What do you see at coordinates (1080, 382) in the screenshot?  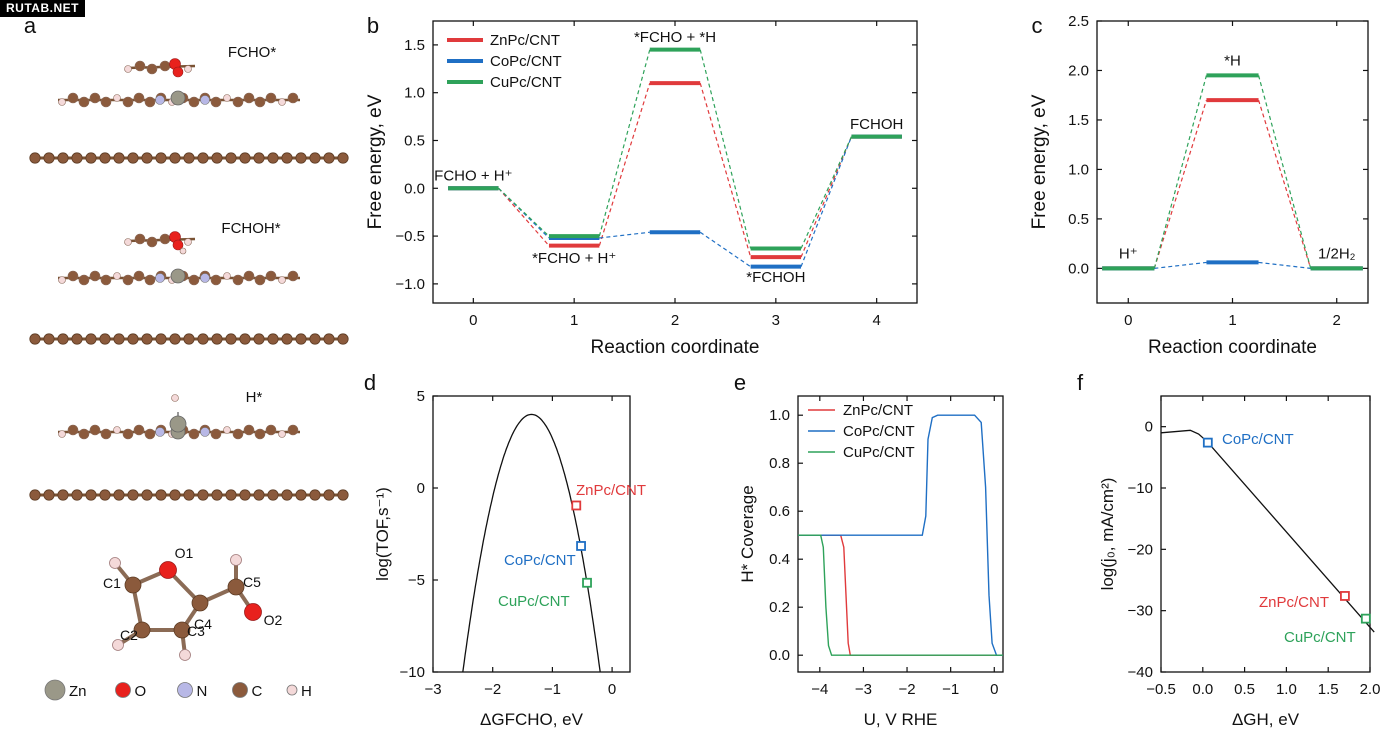 I see `panel-letter-f: f` at bounding box center [1080, 382].